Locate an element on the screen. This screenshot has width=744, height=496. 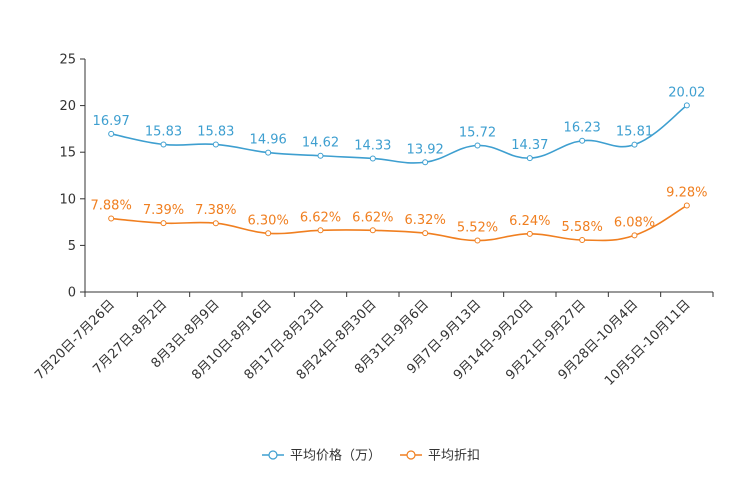
legend-item-1: 平均折扣 is located at coordinates (440, 456).